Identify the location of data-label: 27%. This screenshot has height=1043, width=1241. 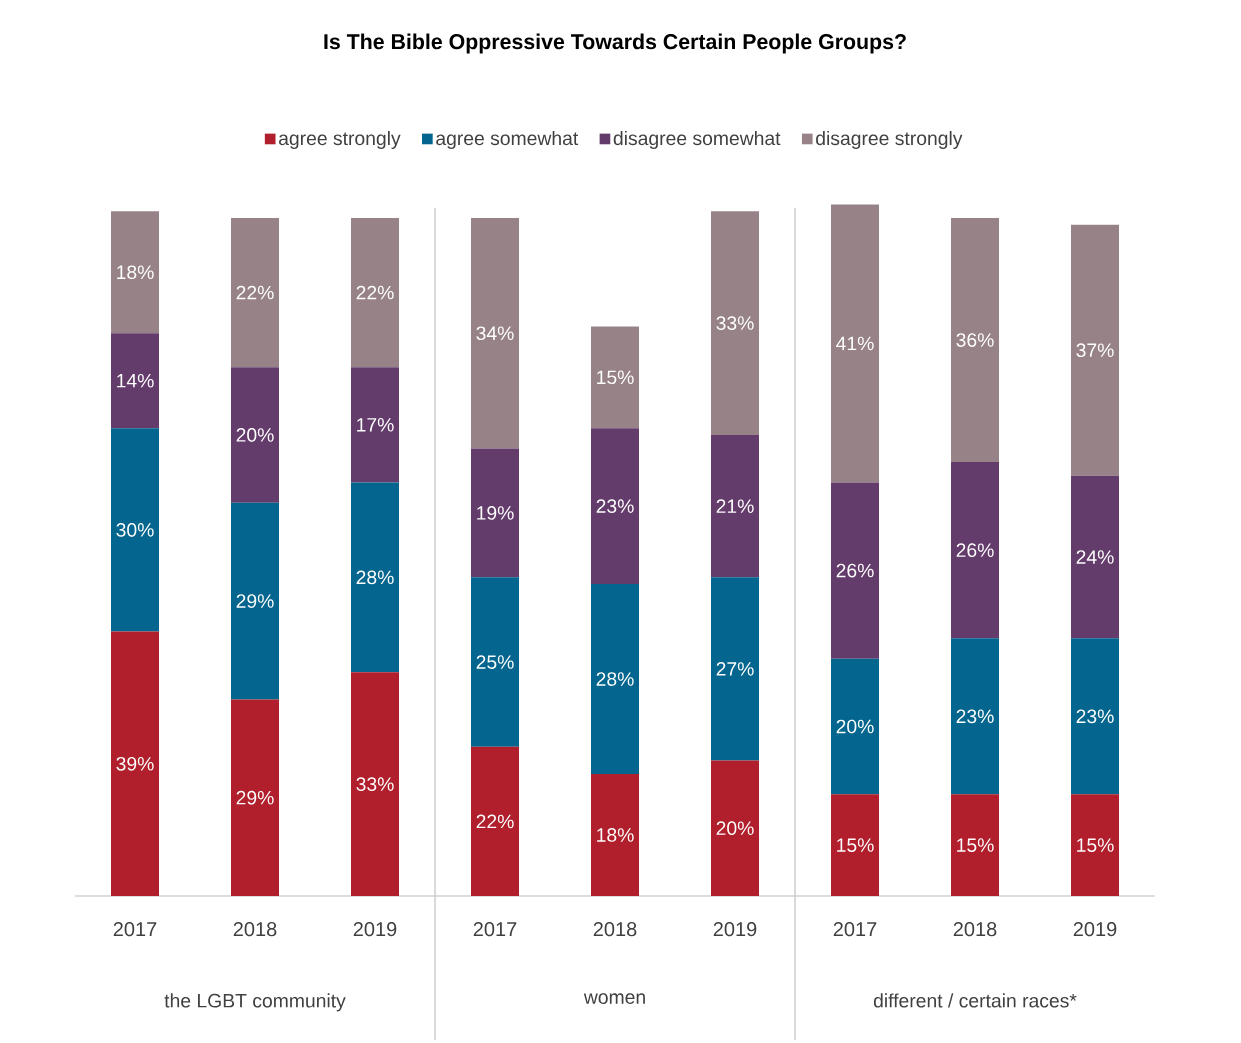
(735, 669).